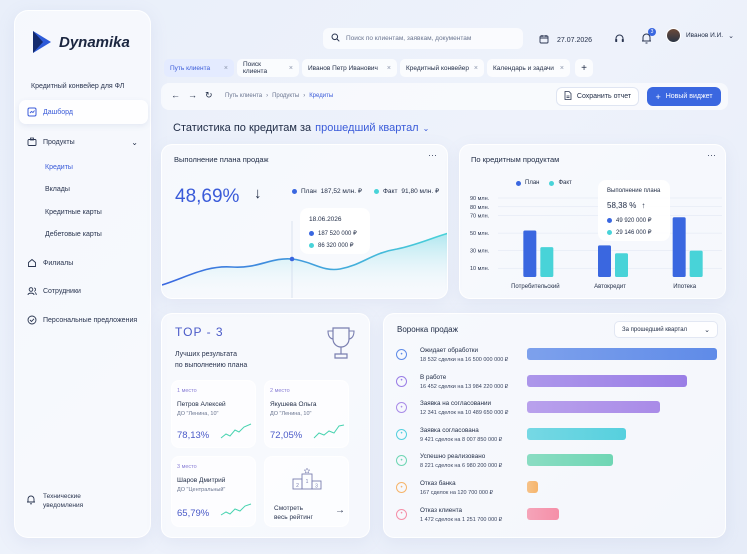 The height and width of the screenshot is (554, 747). I want to click on full-rating-card: 2 1 3 Смотреть весь рейтинг →, so click(306, 491).